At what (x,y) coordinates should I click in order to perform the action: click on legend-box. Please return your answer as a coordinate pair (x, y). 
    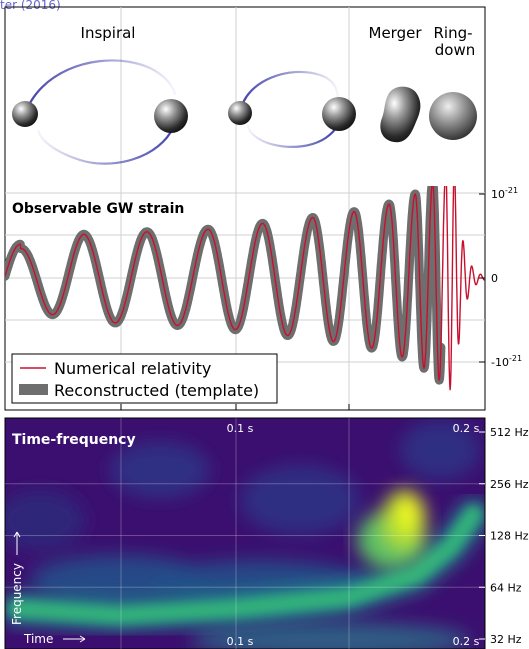
    Looking at the image, I should click on (144, 378).